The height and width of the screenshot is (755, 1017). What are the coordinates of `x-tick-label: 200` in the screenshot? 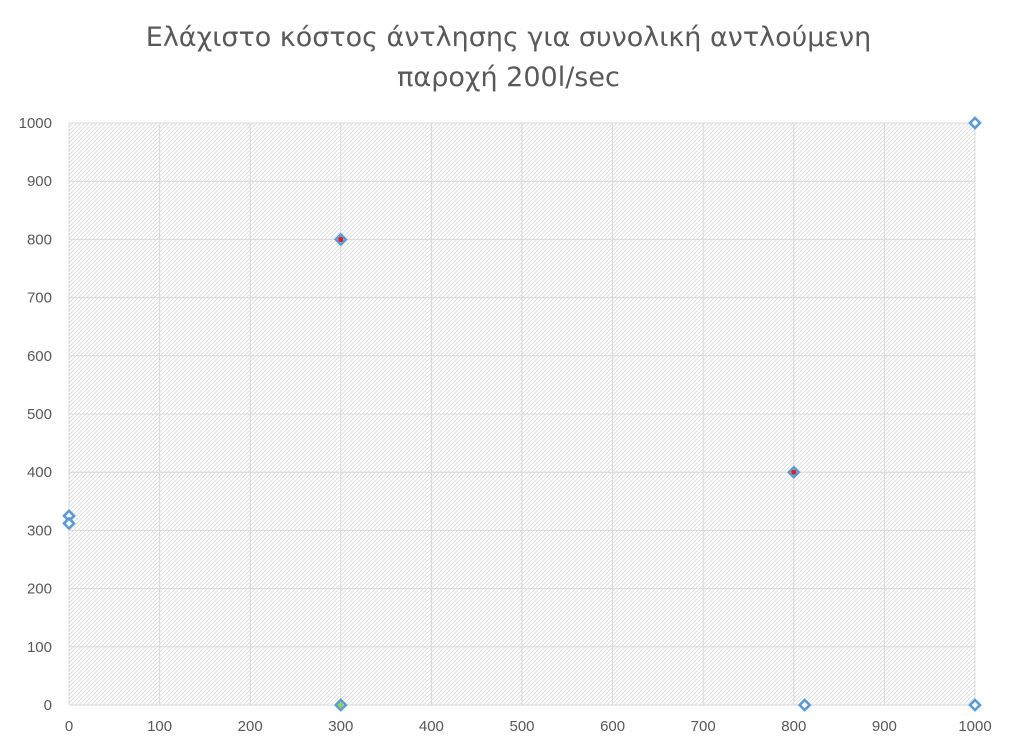 It's located at (250, 726).